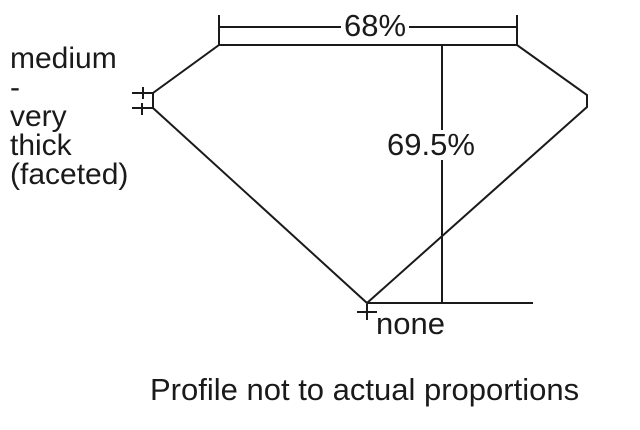  Describe the element at coordinates (69, 116) in the screenshot. I see `girdle-thickness-label: medium - very thick (faceted)` at that location.